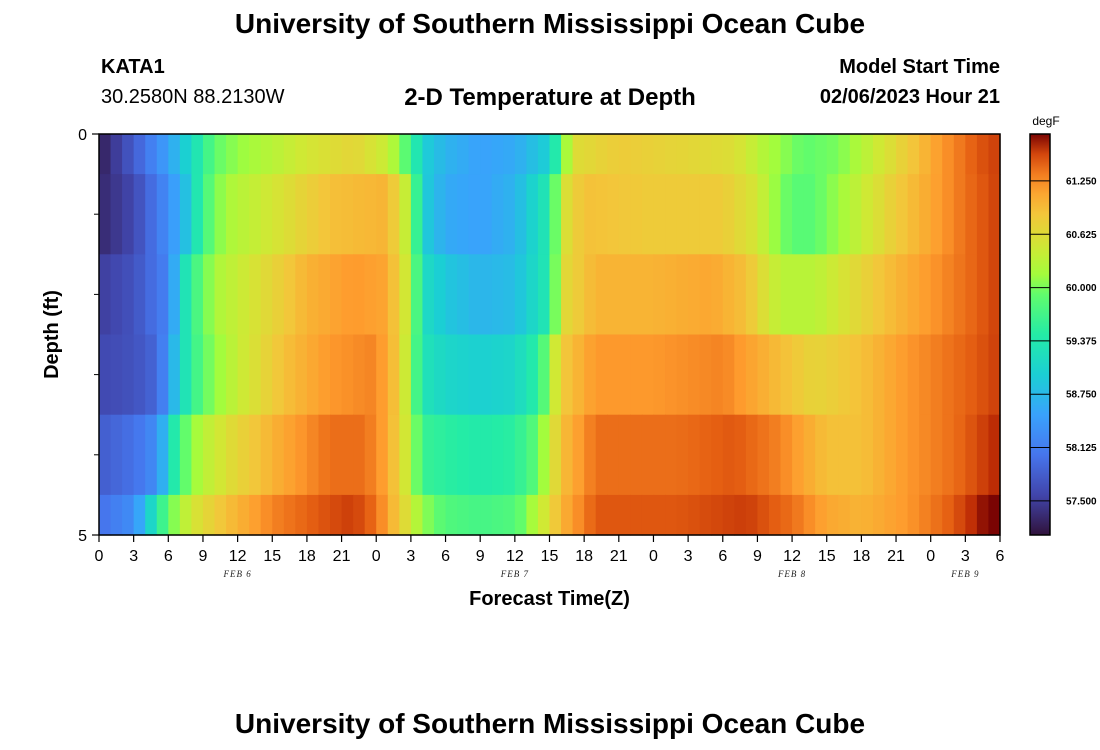 Image resolution: width=1100 pixels, height=750 pixels. I want to click on y-axis: 05, so click(88, 336).